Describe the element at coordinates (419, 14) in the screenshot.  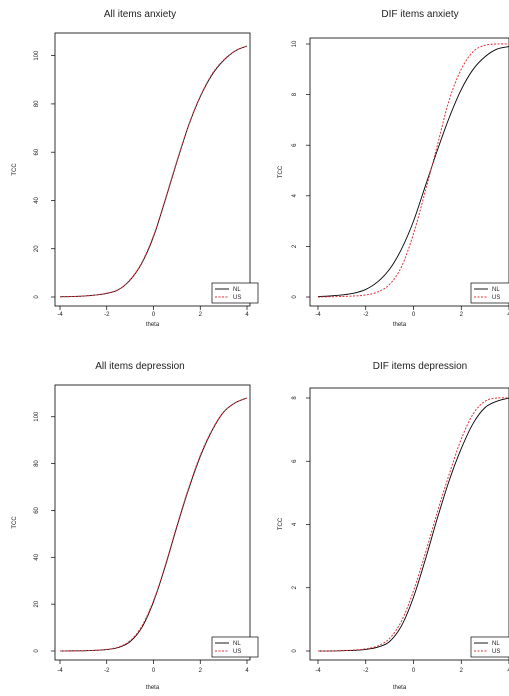
I see `chart-title: DIF items anxiety` at that location.